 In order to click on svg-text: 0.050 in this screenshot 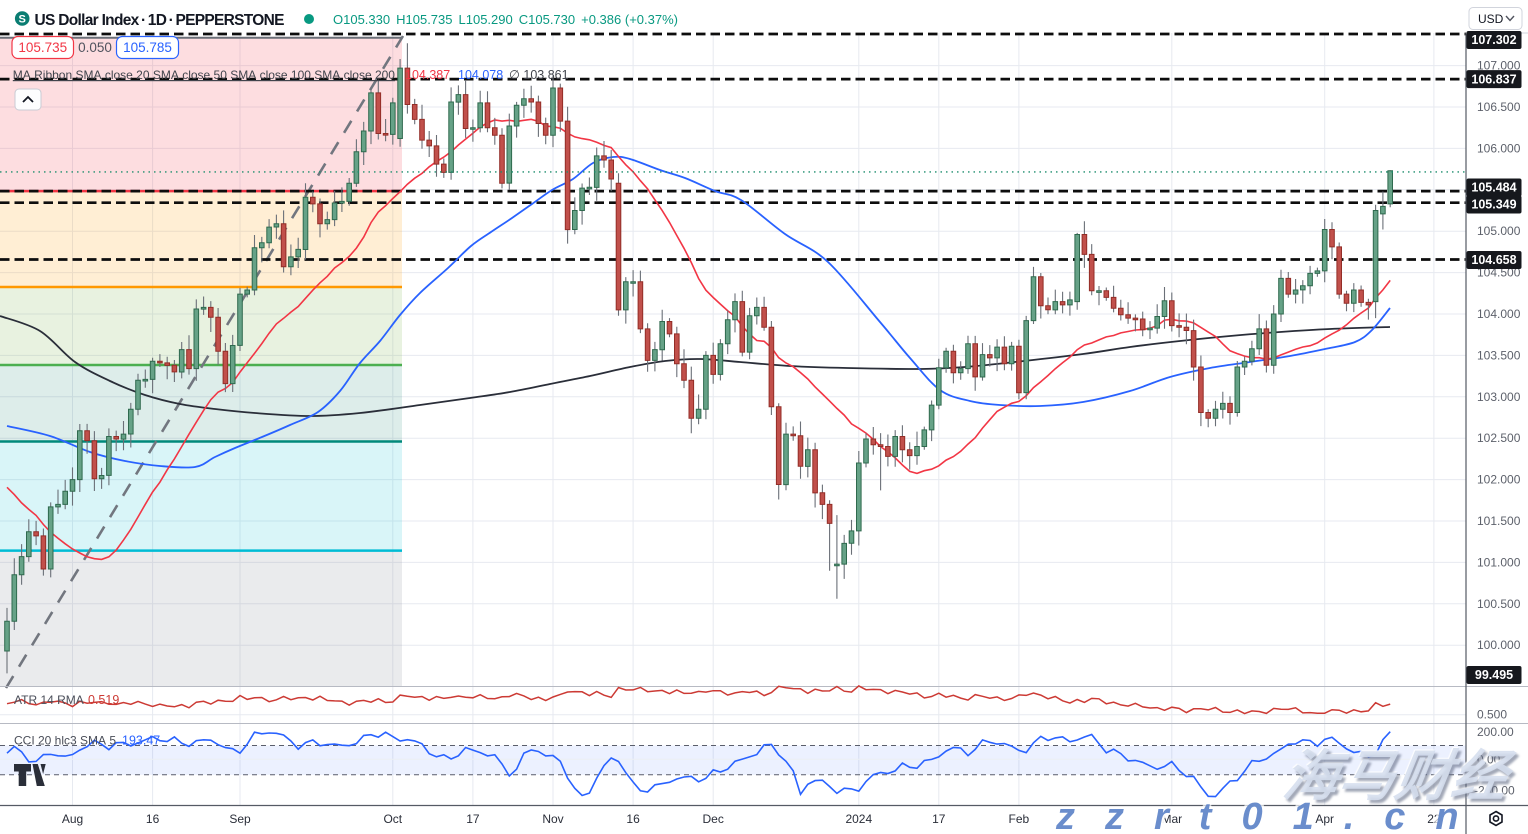, I will do `click(95, 47)`.